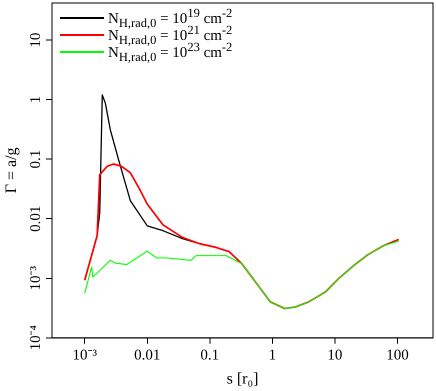 The image size is (436, 391). What do you see at coordinates (36, 337) in the screenshot?
I see `y-tick-label: 10⁻⁴` at bounding box center [36, 337].